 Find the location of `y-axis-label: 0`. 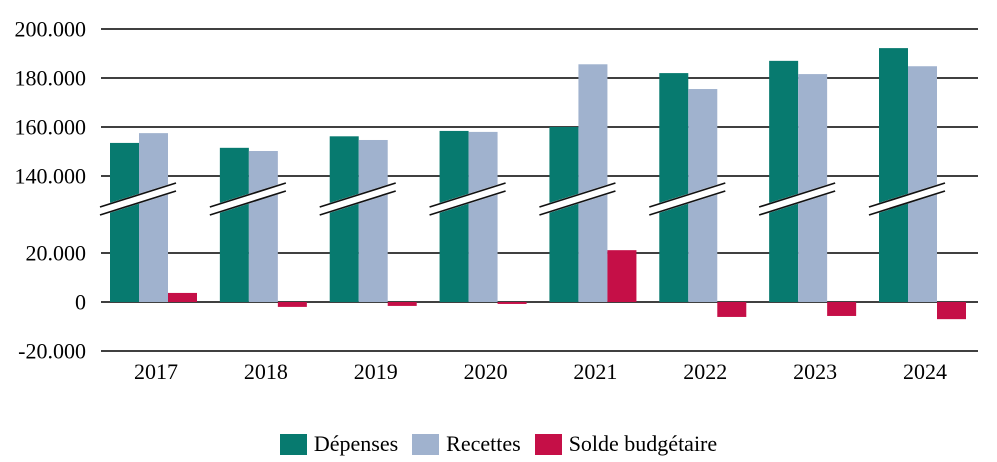

y-axis-label: 0 is located at coordinates (80, 302).